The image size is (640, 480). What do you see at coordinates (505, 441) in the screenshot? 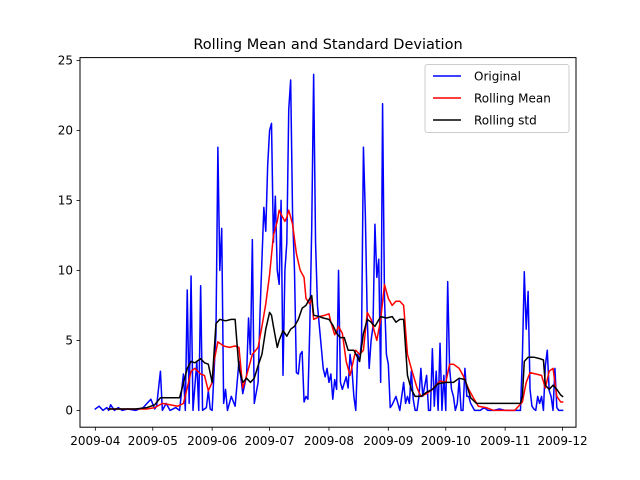
I see `x-tick-label: 2009-11` at bounding box center [505, 441].